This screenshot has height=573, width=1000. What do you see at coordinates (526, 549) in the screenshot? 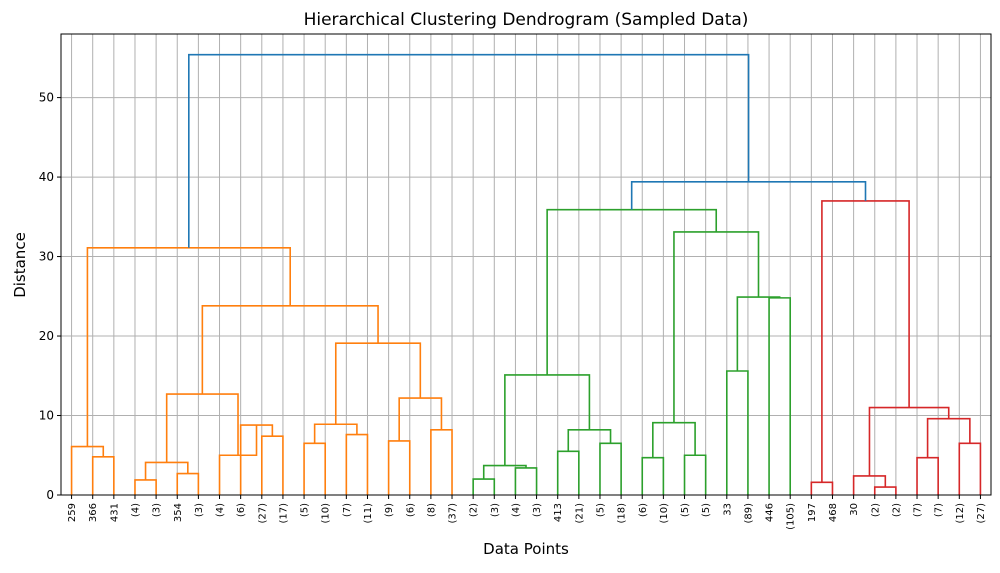
I see `x-axis-label: Data Points` at bounding box center [526, 549].